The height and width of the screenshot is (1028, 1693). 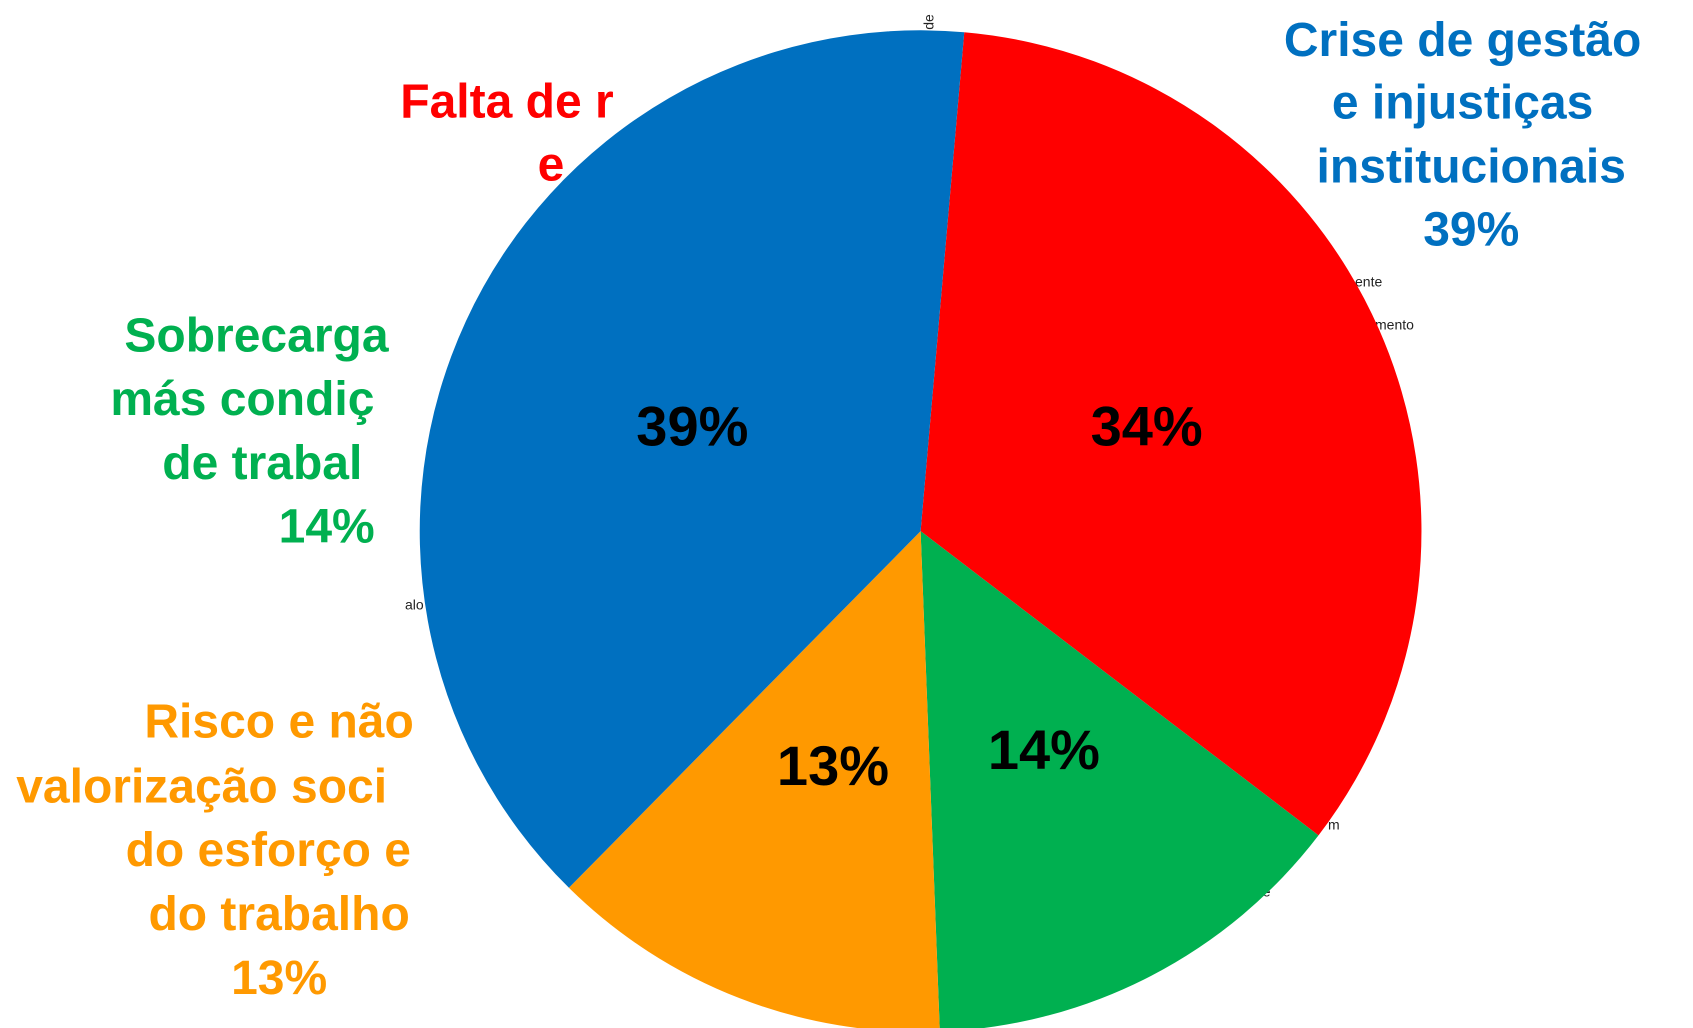 What do you see at coordinates (278, 721) in the screenshot?
I see `category-label: Risco e não` at bounding box center [278, 721].